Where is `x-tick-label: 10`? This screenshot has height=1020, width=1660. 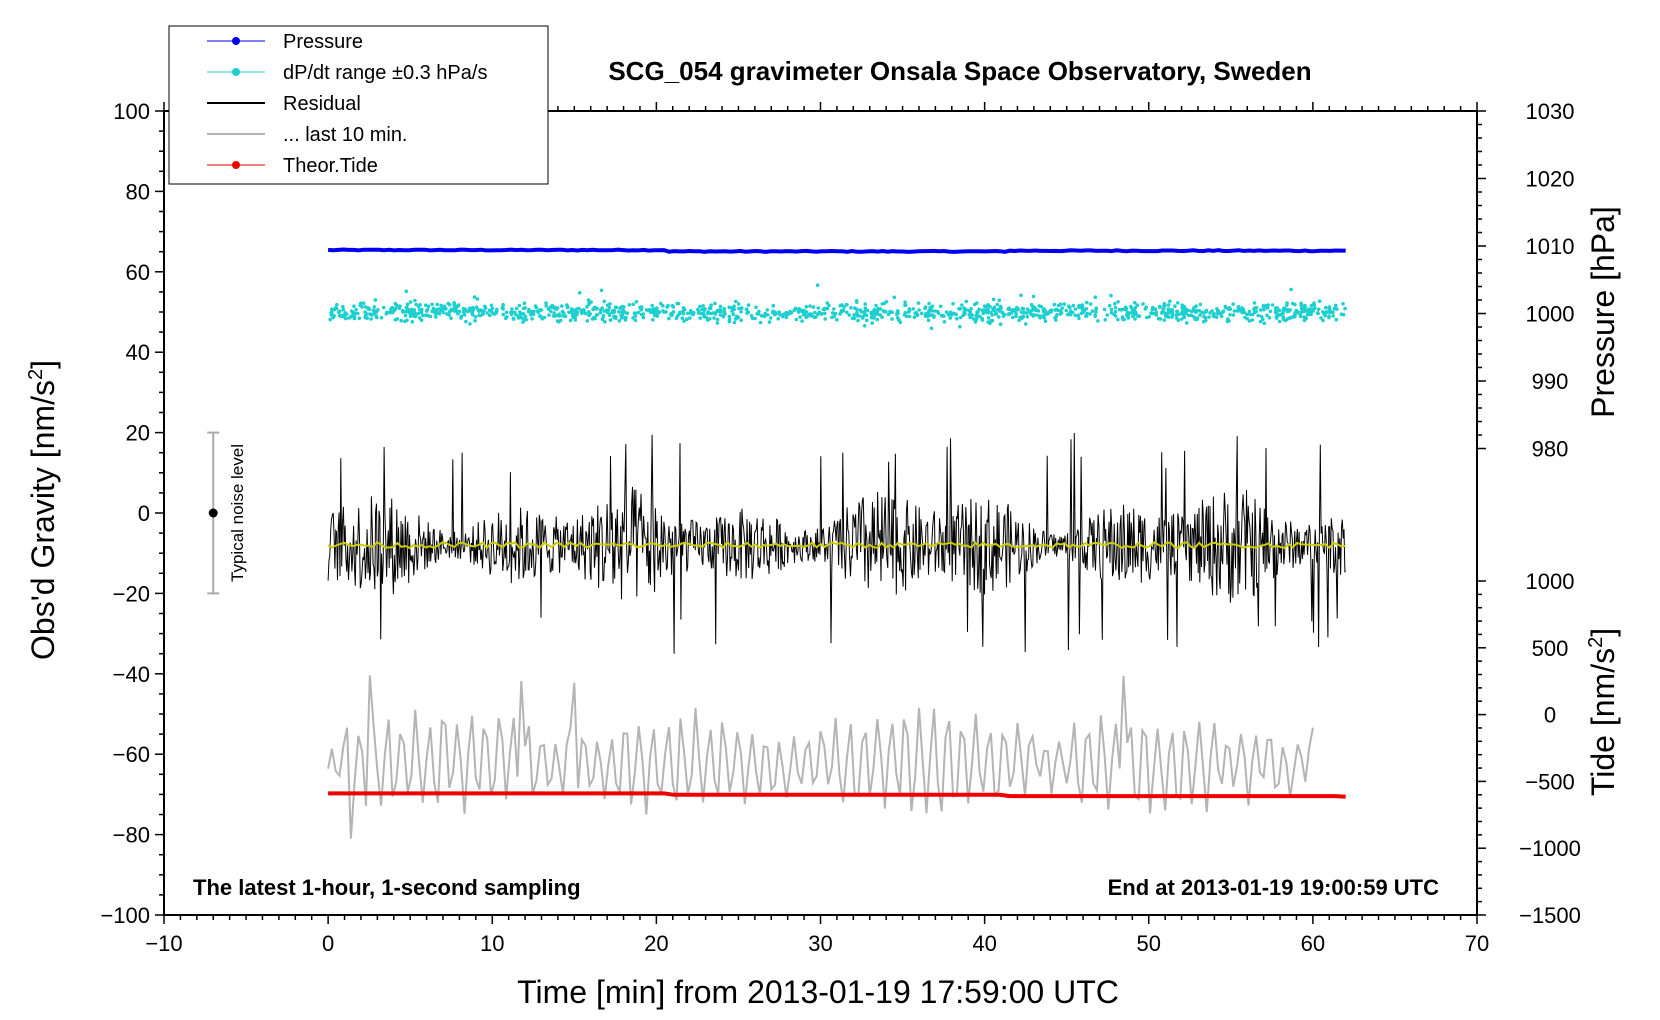
x-tick-label: 10 is located at coordinates (492, 943).